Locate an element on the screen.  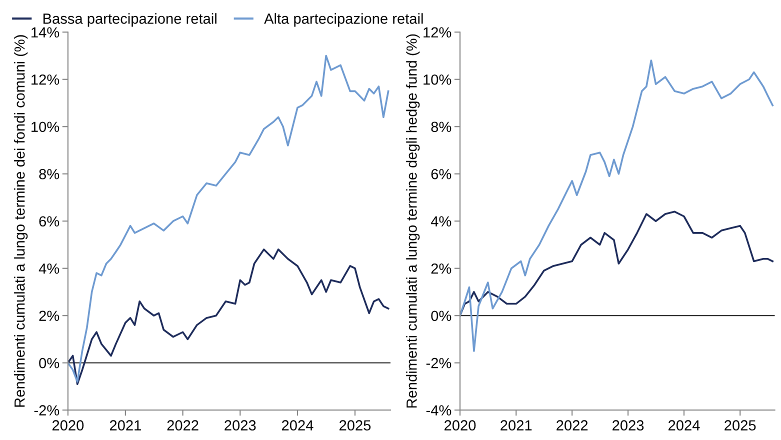
y-tick-label: 14% is located at coordinates (46, 32).